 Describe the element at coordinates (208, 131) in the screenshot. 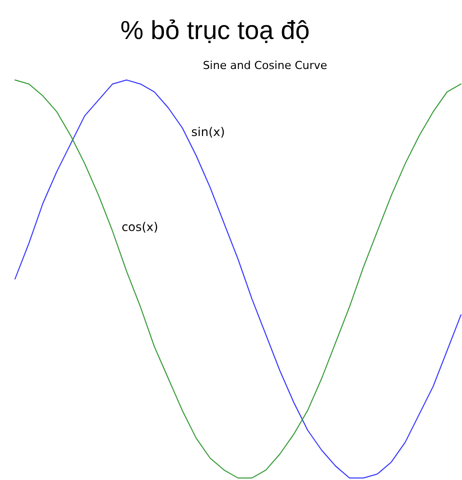

I see `series-label: sin(x)` at that location.